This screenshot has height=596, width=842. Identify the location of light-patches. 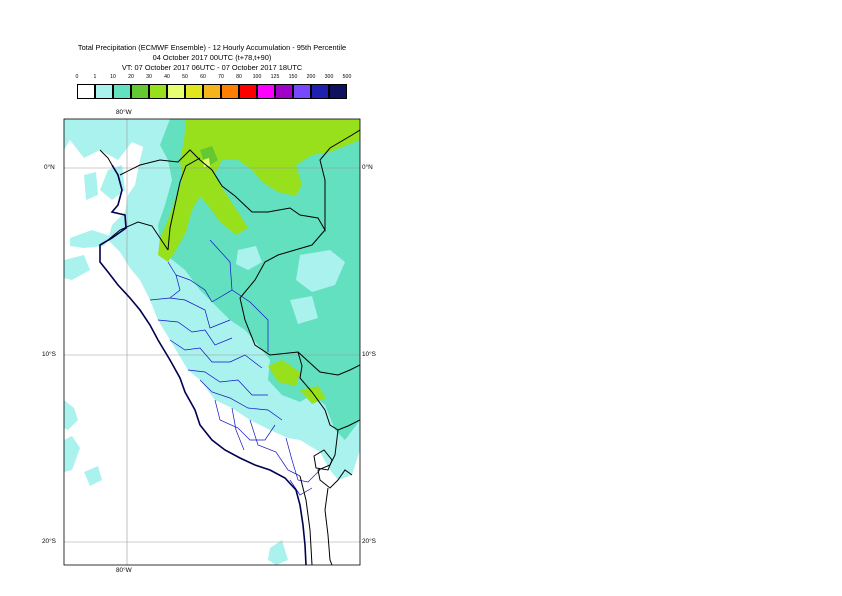
(290, 285).